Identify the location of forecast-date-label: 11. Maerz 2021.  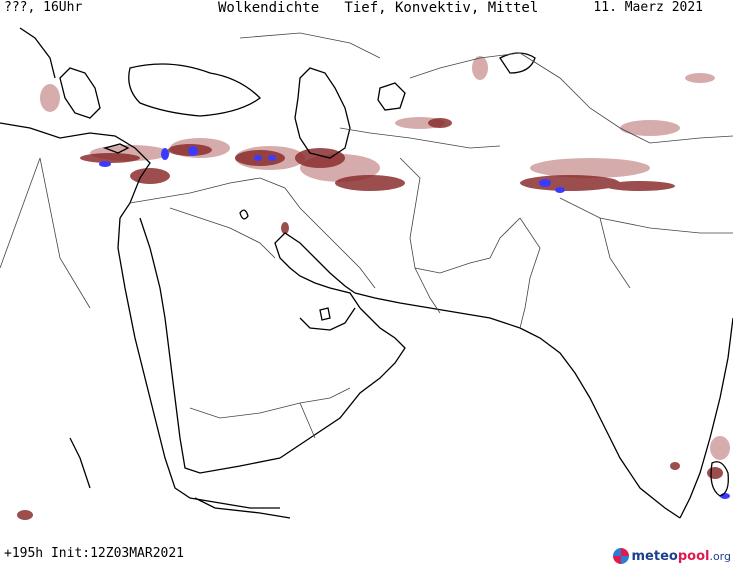
(648, 7).